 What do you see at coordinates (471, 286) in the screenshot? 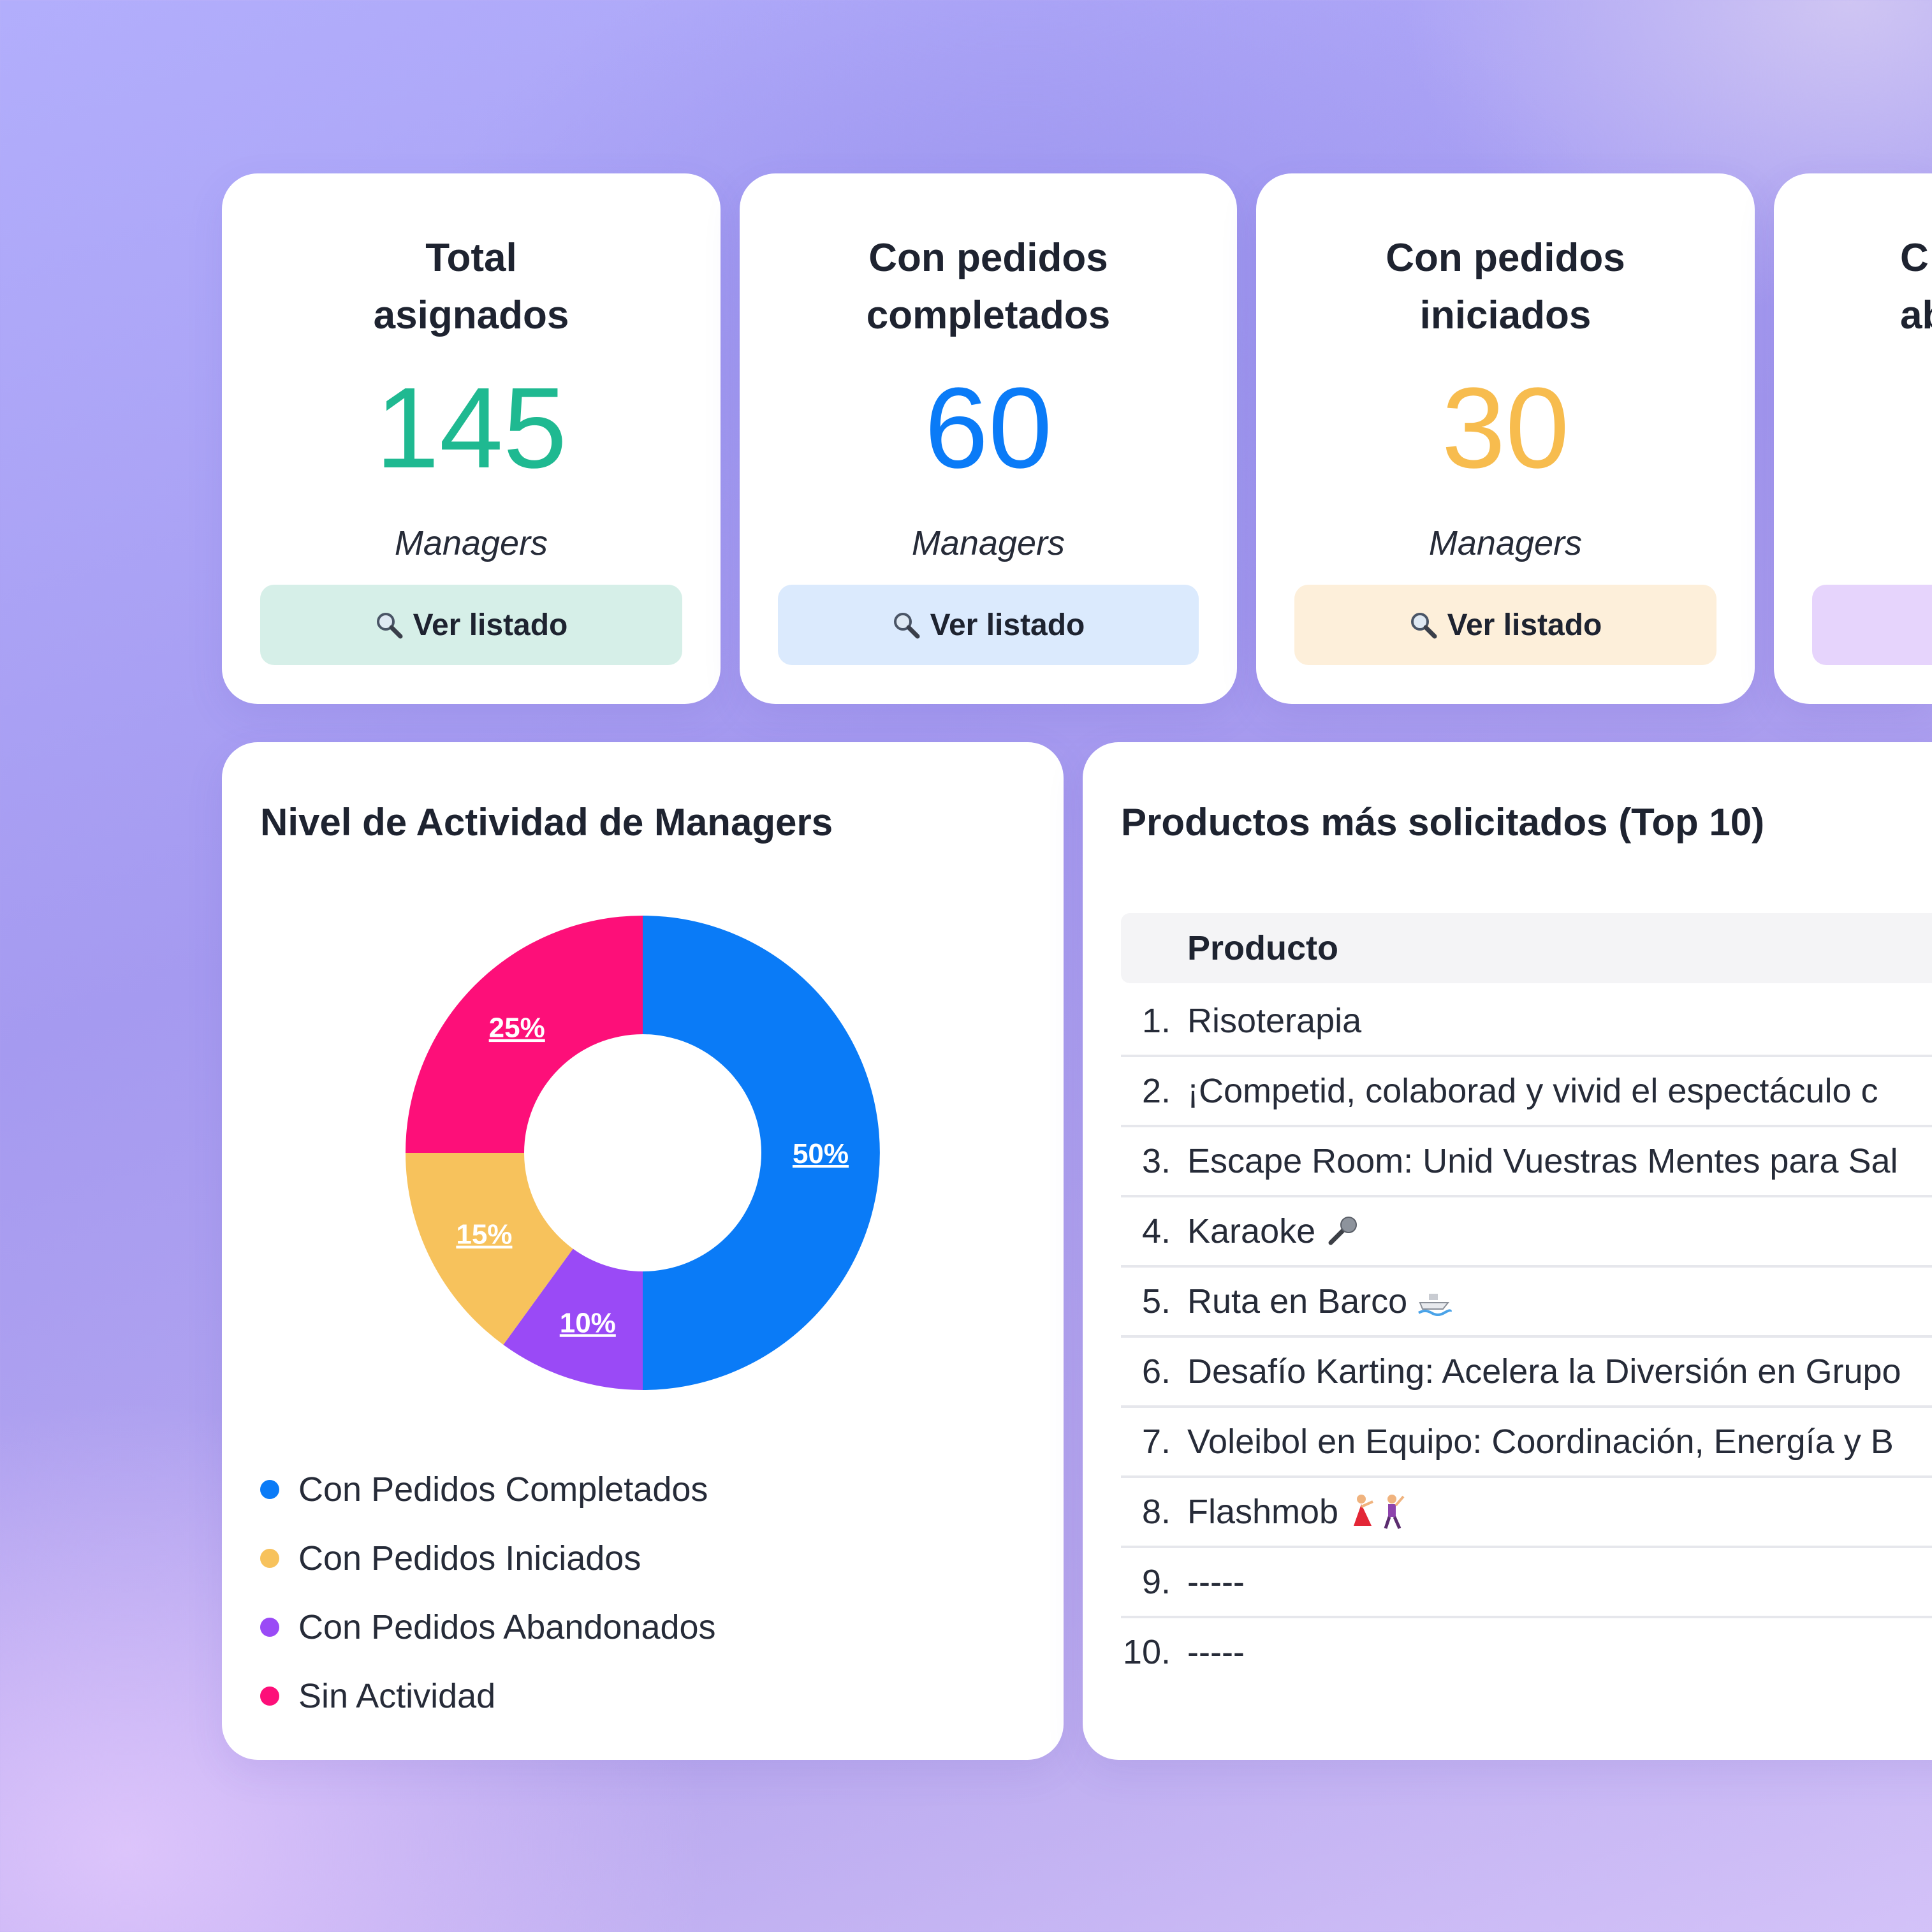
I see `stat-title: Total asignados` at bounding box center [471, 286].